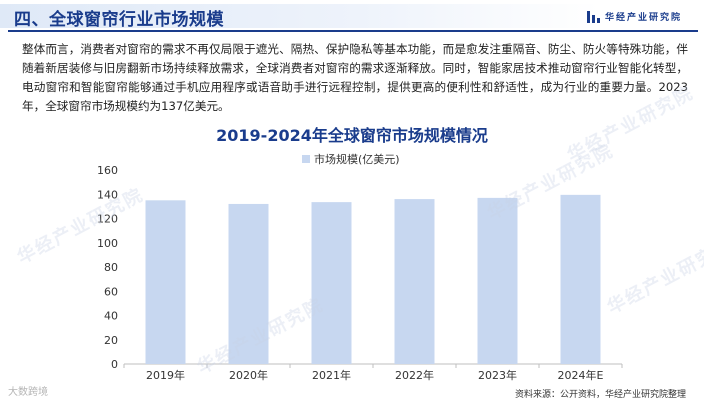  Describe the element at coordinates (643, 18) in the screenshot. I see `brand-name: 华经产业研究院` at that location.